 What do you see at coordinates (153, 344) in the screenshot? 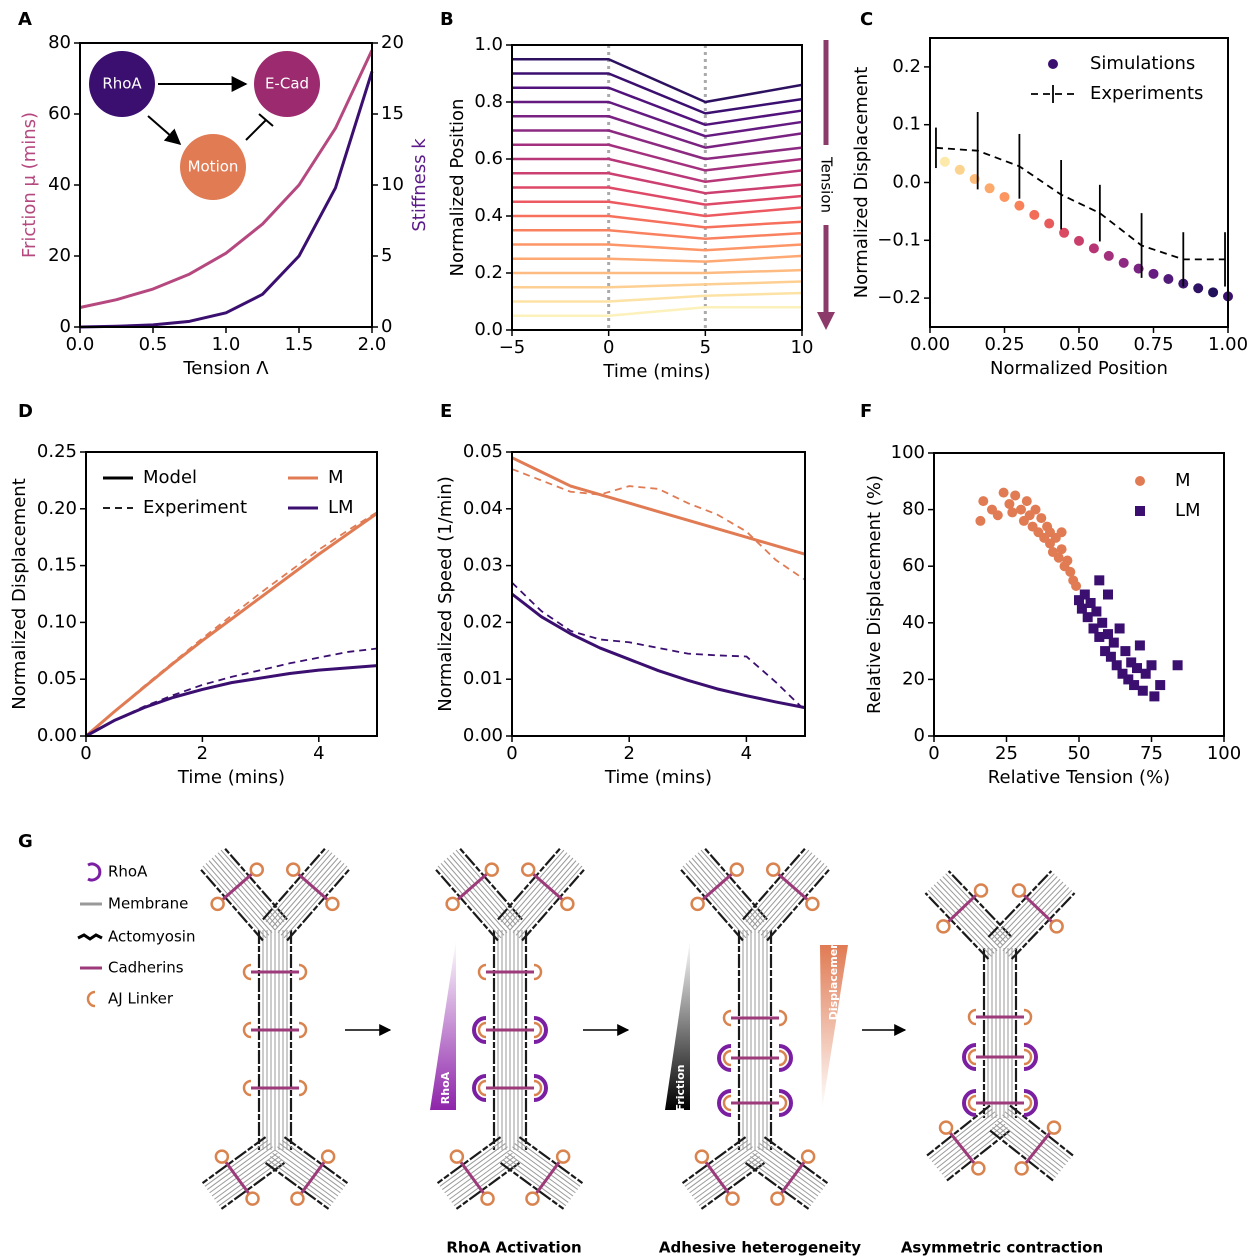
I see `x-tick-label: 0.5` at bounding box center [153, 344].